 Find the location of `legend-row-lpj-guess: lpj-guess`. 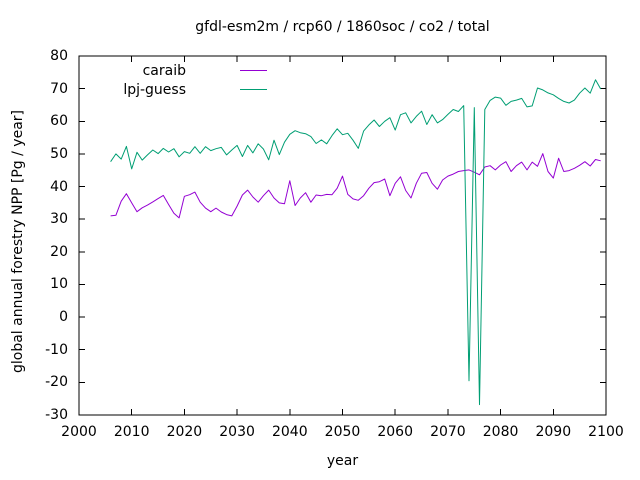

legend-row-lpj-guess: lpj-guess is located at coordinates (183, 89).